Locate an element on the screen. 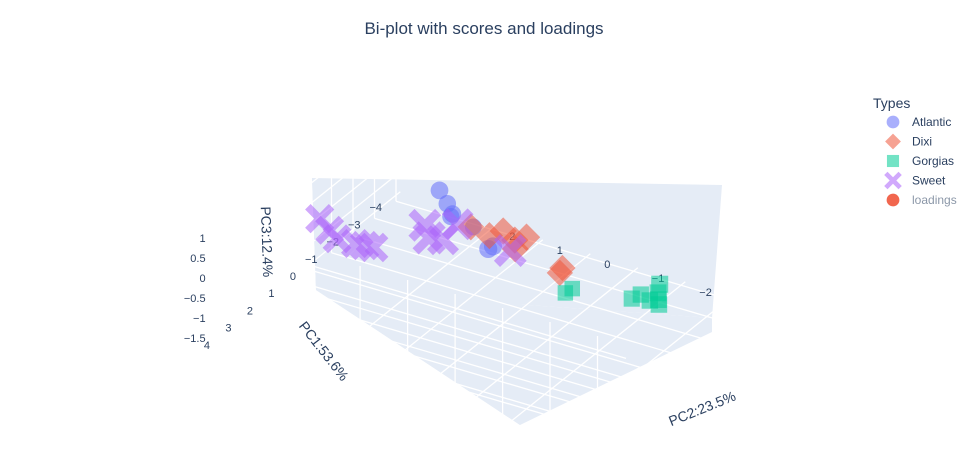  loadings-legend-icon is located at coordinates (893, 200).